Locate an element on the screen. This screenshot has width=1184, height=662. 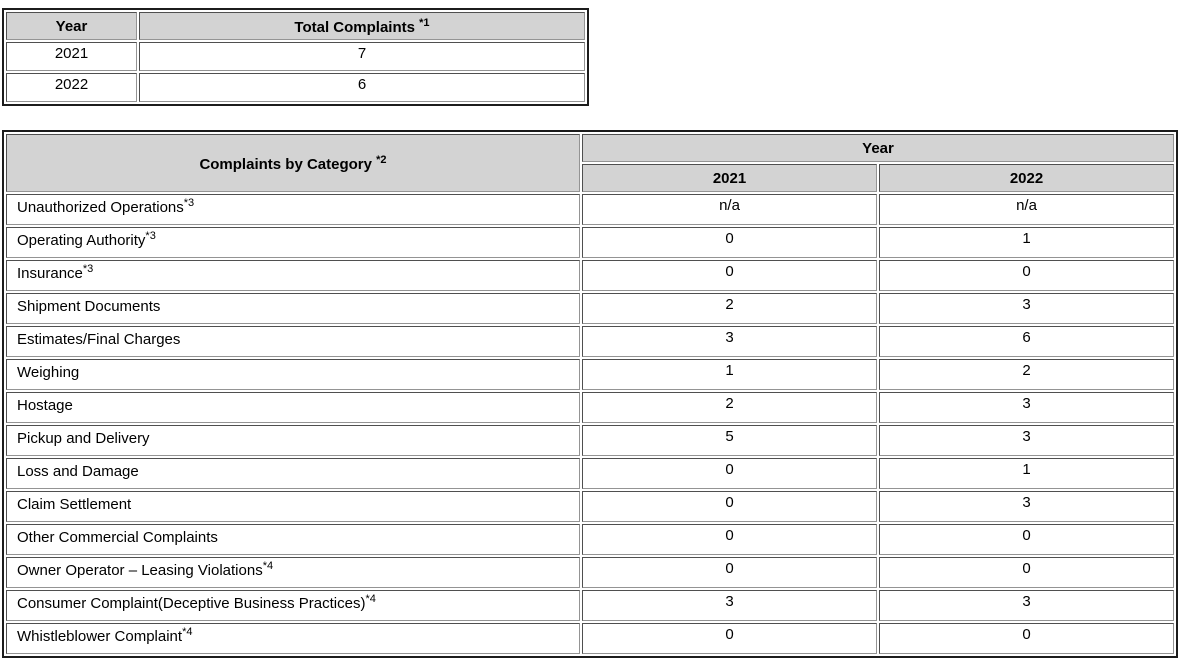
category-cell: Estimates/Final Charges is located at coordinates (293, 341).